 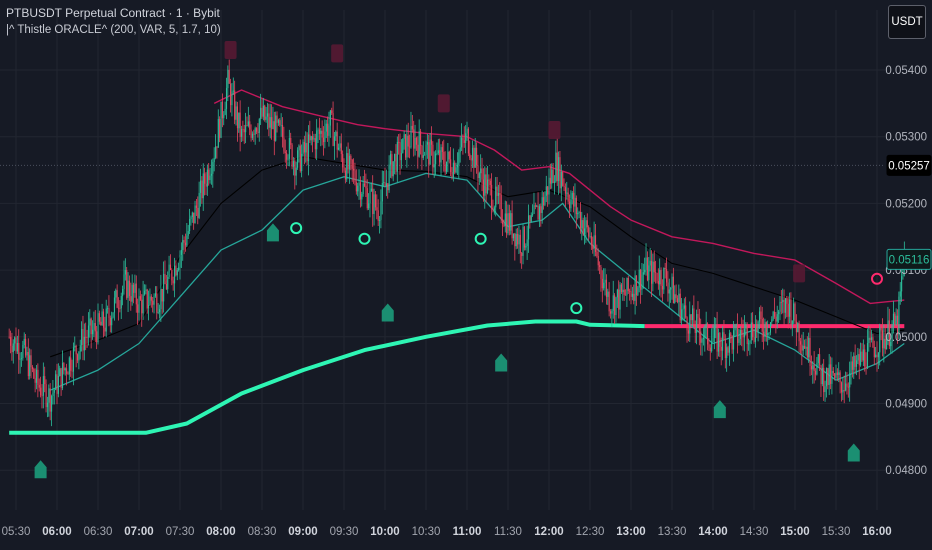 What do you see at coordinates (554, 130) in the screenshot?
I see `sell-signal-marker` at bounding box center [554, 130].